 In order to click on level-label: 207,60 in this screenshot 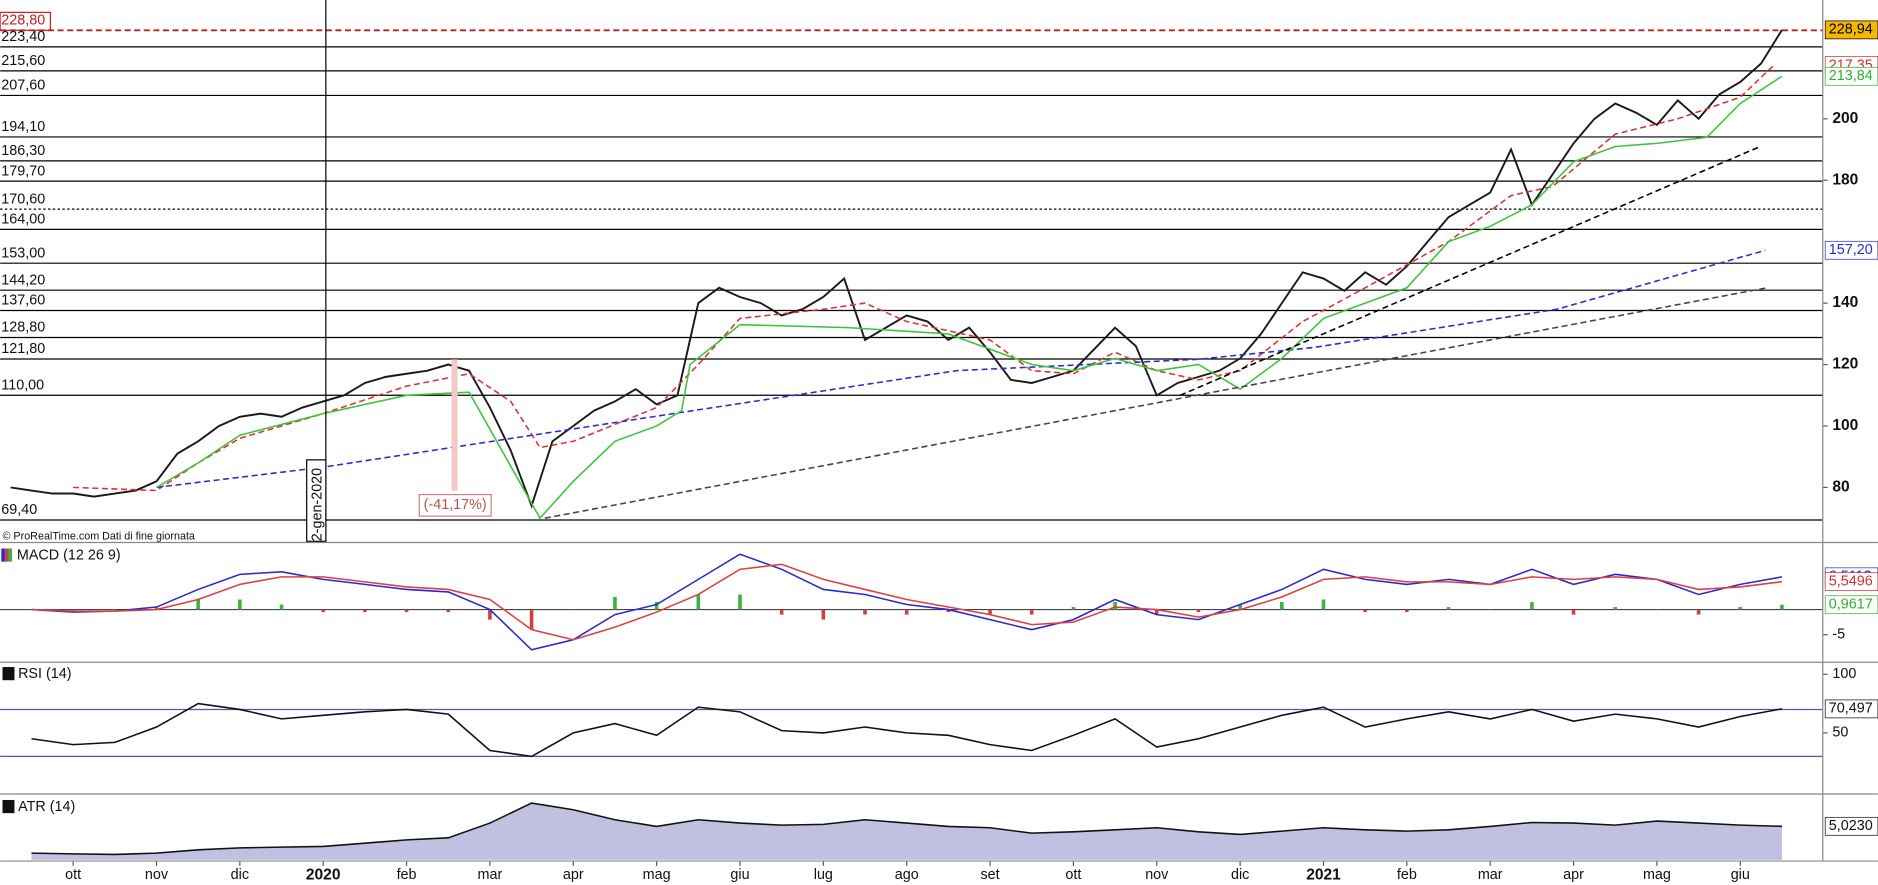, I will do `click(23, 86)`.